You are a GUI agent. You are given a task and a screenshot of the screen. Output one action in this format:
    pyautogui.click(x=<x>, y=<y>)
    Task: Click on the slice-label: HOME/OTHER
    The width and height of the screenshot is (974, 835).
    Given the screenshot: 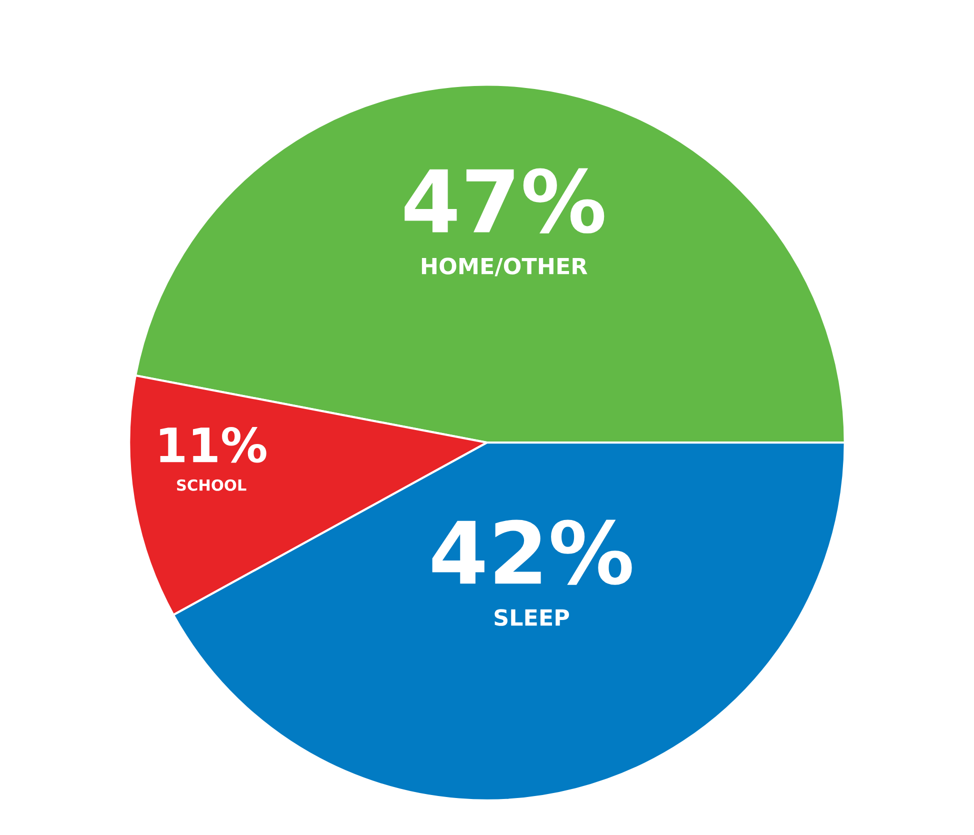 What is the action you would take?
    pyautogui.click(x=505, y=267)
    